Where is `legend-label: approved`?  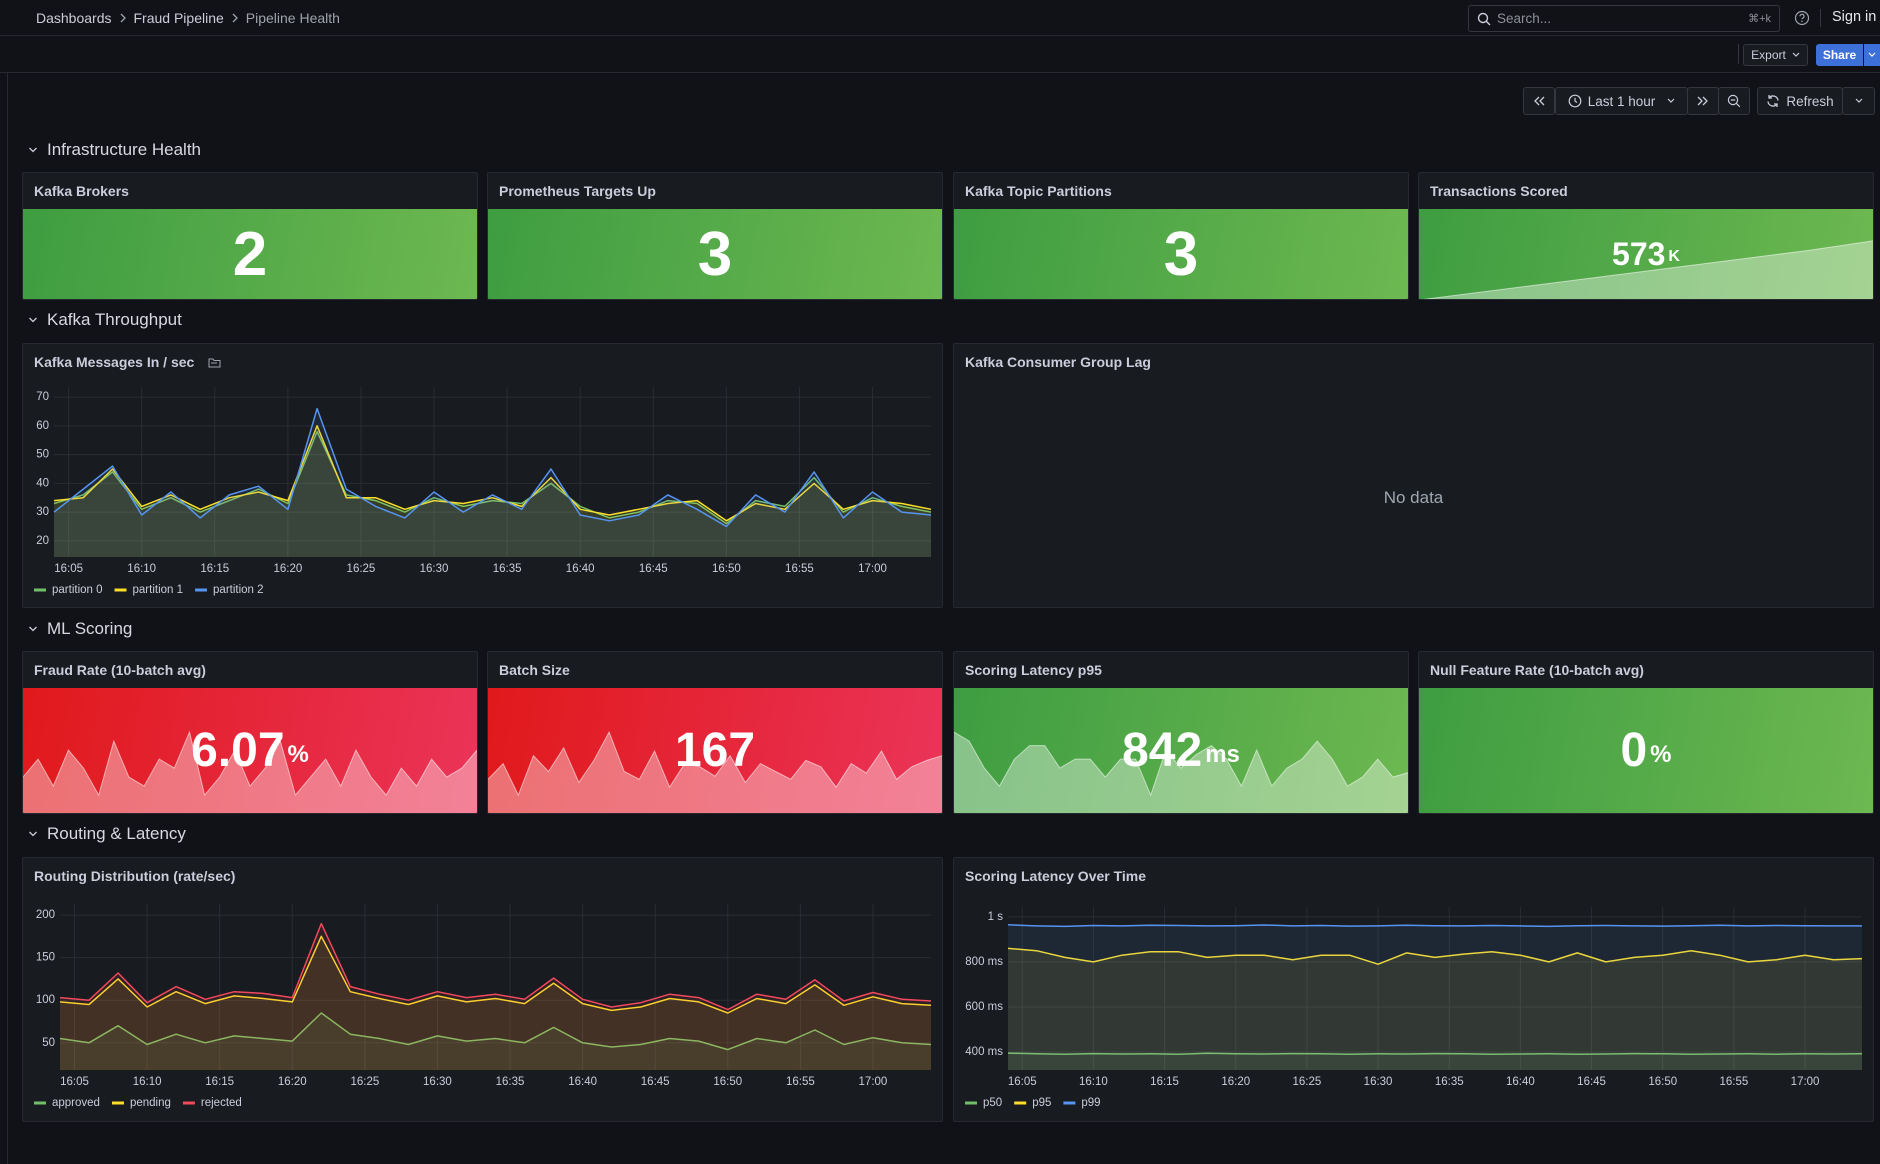 legend-label: approved is located at coordinates (76, 1103).